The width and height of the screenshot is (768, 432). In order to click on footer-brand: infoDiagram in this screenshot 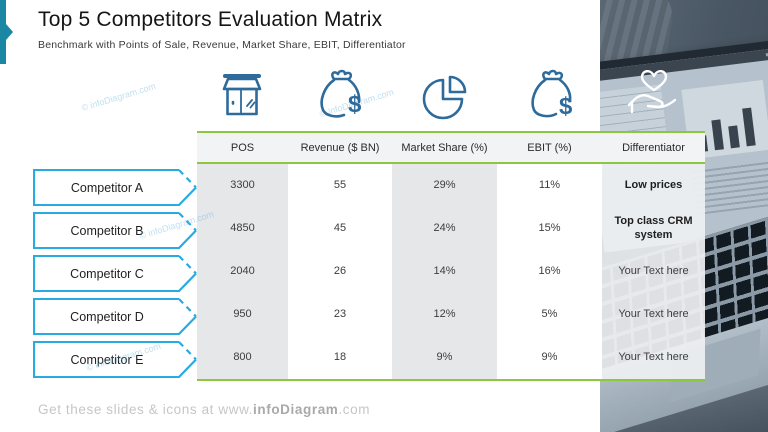, I will do `click(296, 409)`.